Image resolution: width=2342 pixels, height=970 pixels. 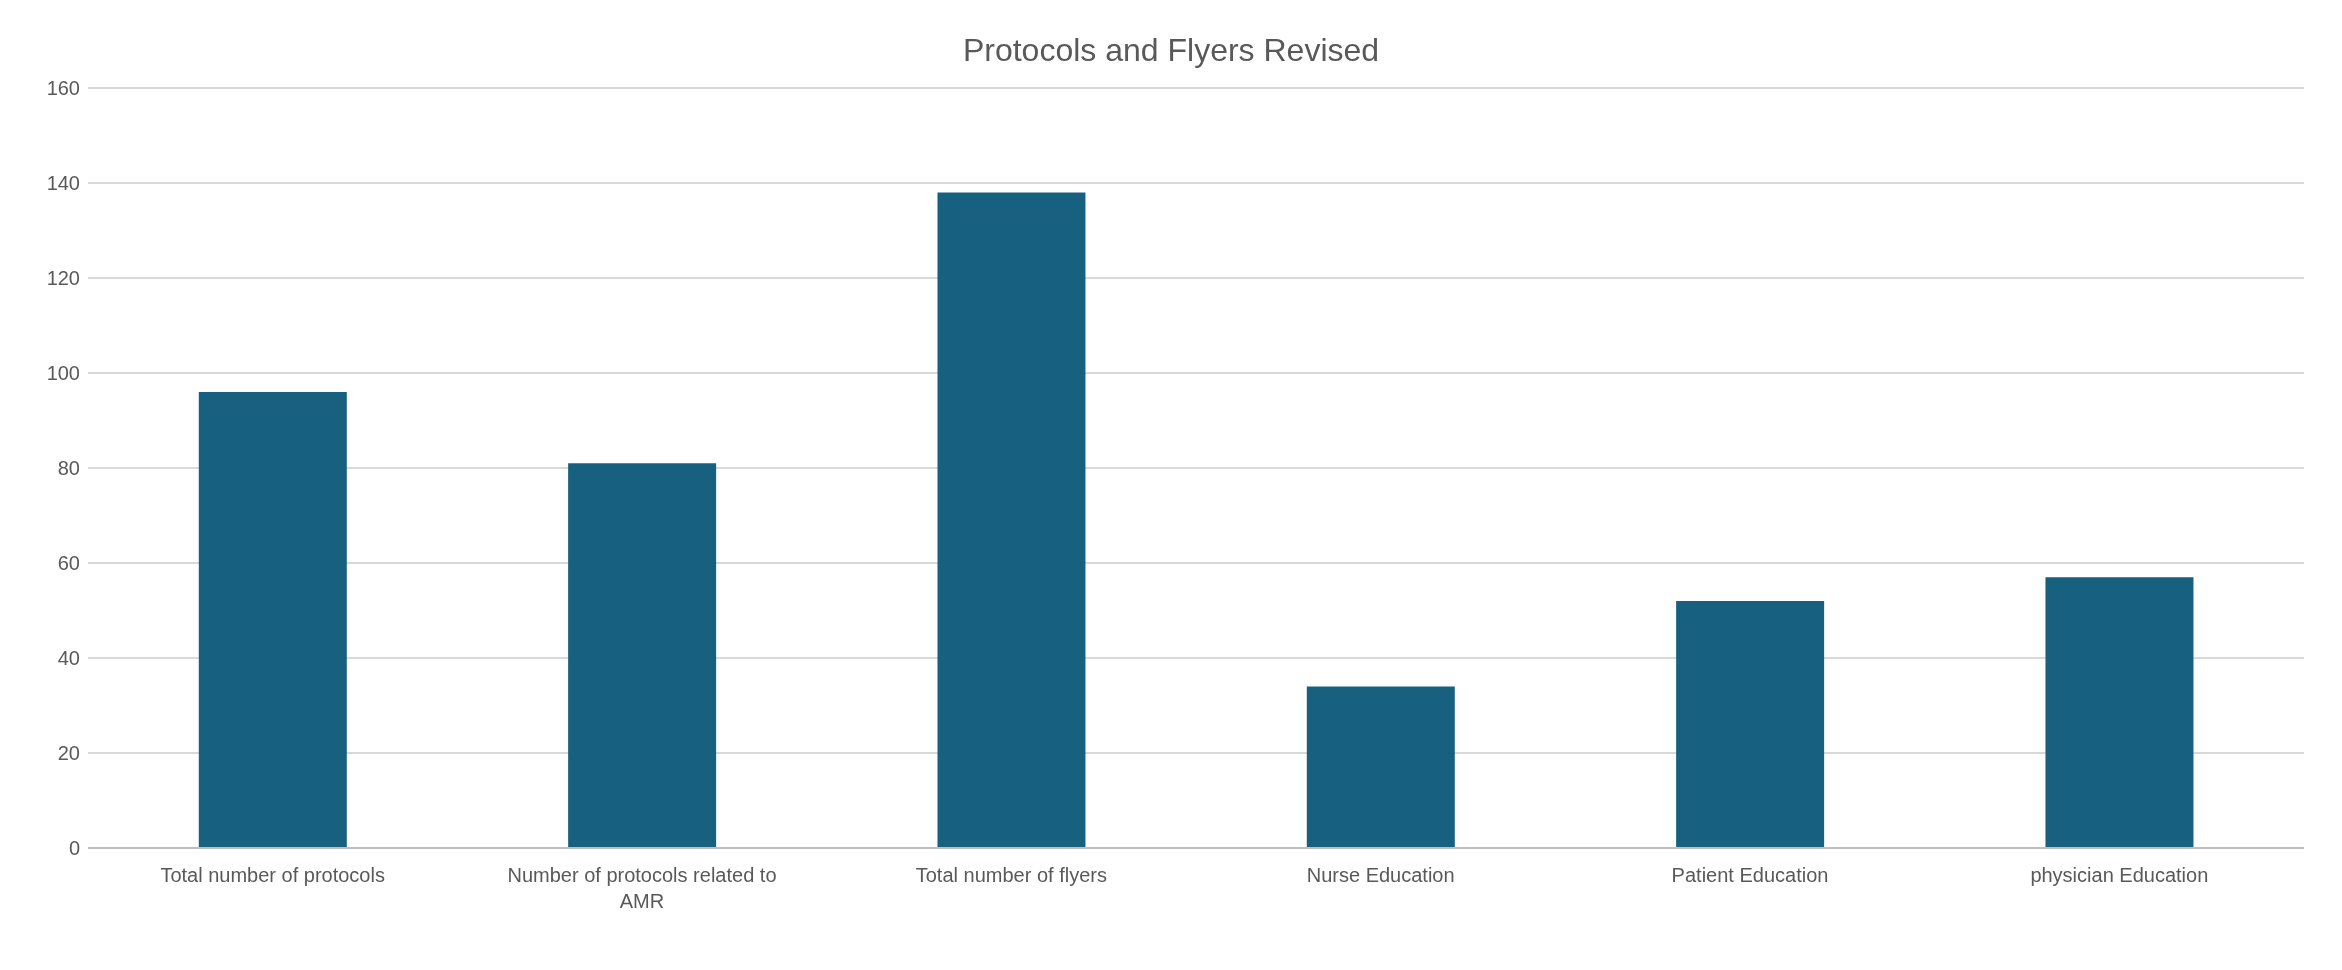 I want to click on x-tick-label: Nurse Education, so click(x=1380, y=875).